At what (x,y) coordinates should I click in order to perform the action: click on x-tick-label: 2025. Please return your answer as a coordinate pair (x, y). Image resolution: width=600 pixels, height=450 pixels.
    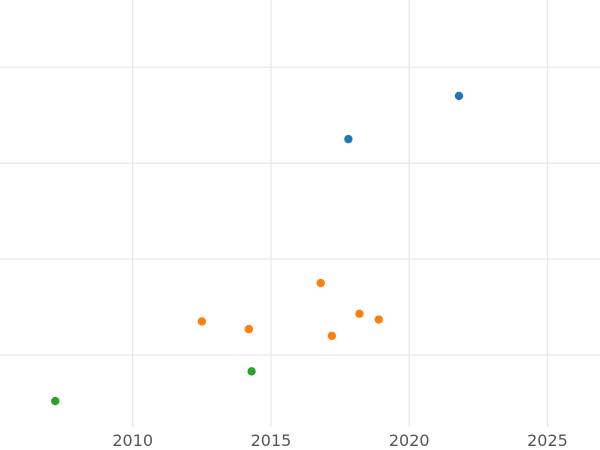
    Looking at the image, I should click on (547, 440).